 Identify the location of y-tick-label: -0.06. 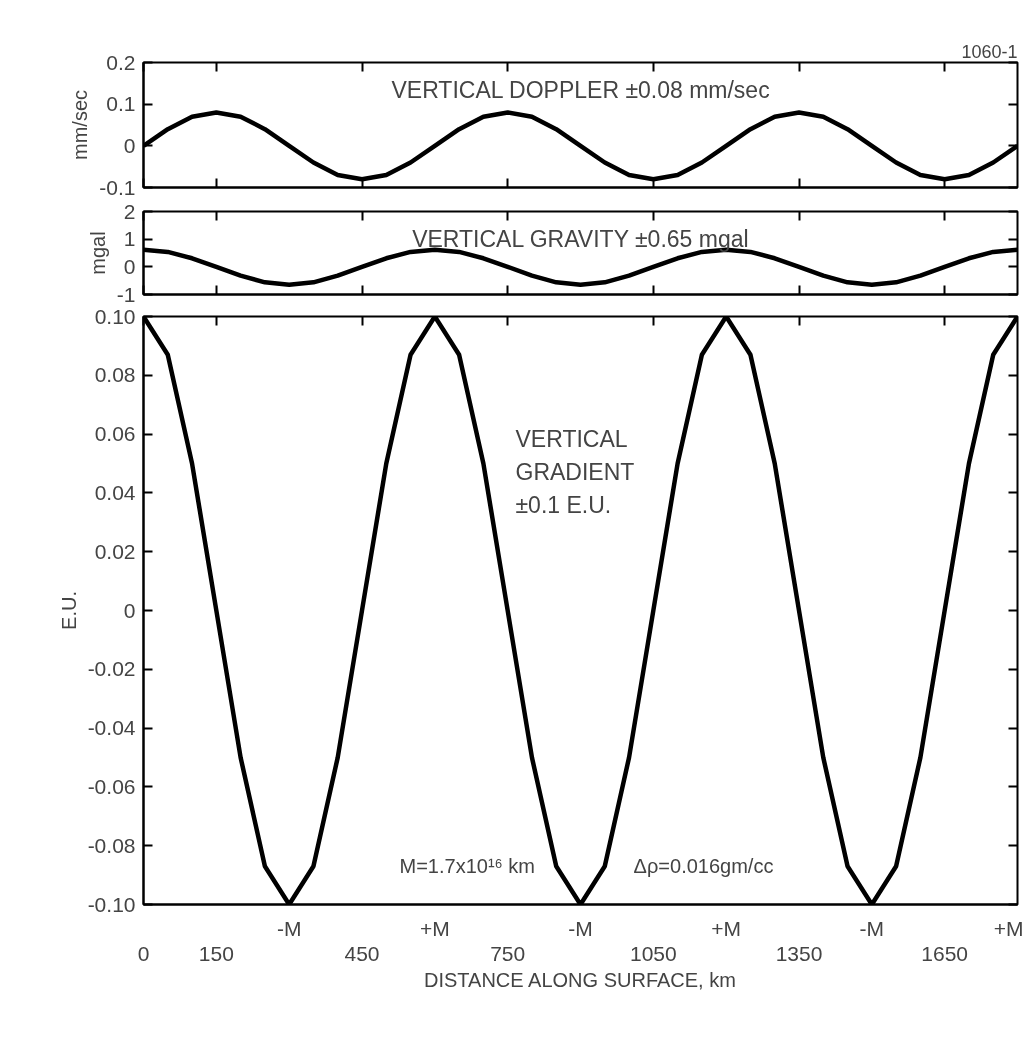
(111, 786).